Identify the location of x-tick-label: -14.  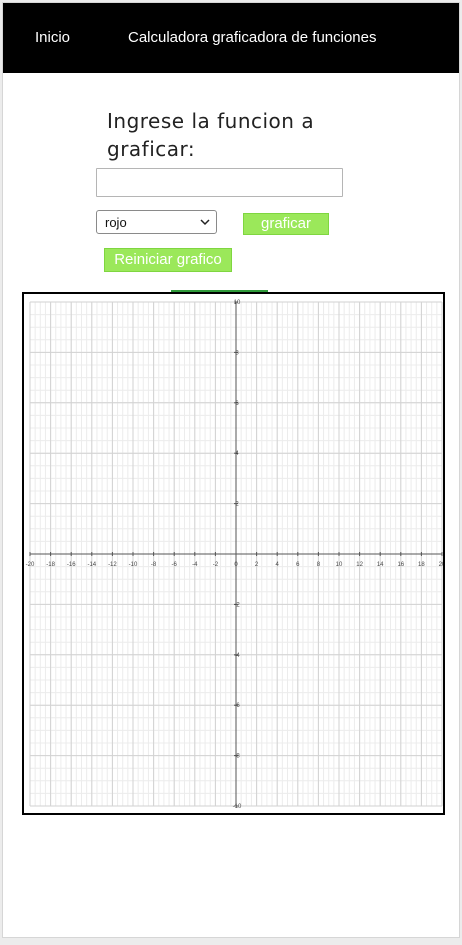
(91, 565).